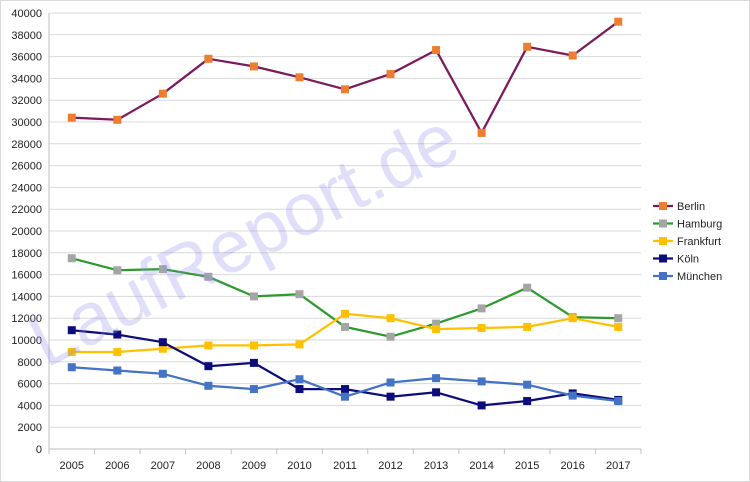  Describe the element at coordinates (688, 260) in the screenshot. I see `legend-label: Köln` at that location.